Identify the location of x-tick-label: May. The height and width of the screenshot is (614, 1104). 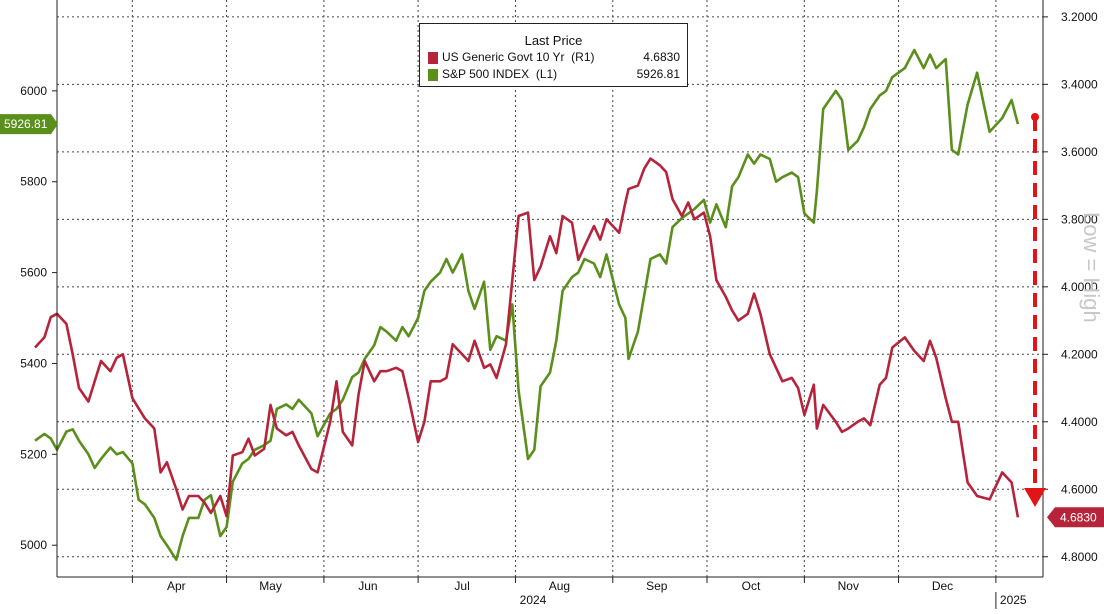
(270, 586).